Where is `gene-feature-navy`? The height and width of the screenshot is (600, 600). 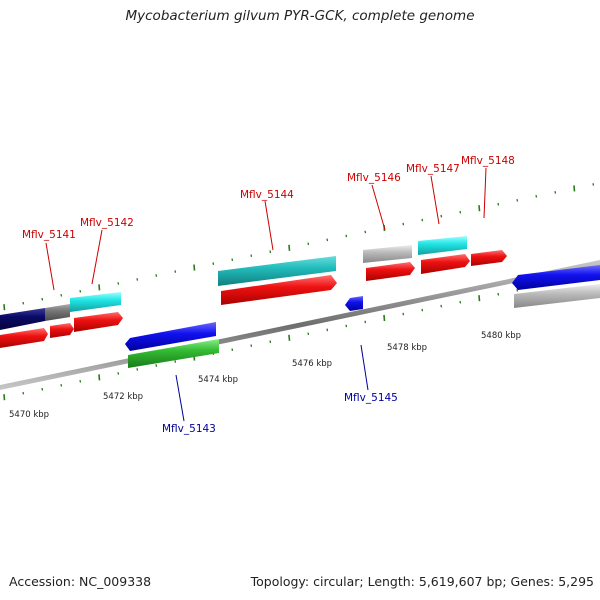
gene-feature-navy is located at coordinates (22, 319).